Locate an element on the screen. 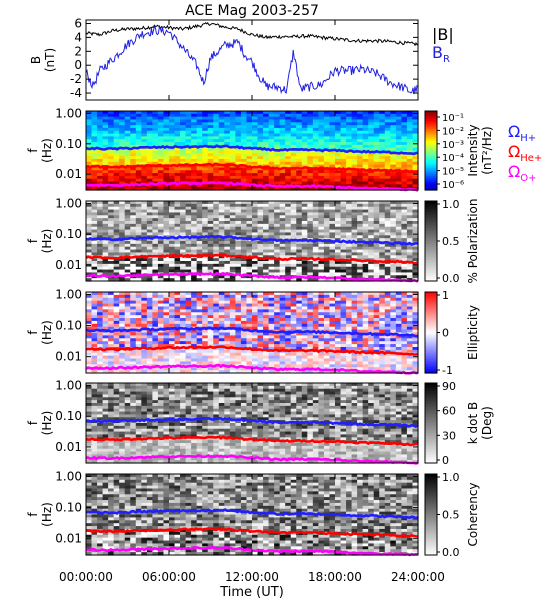  colorbar-cell is located at coordinates (431, 204).